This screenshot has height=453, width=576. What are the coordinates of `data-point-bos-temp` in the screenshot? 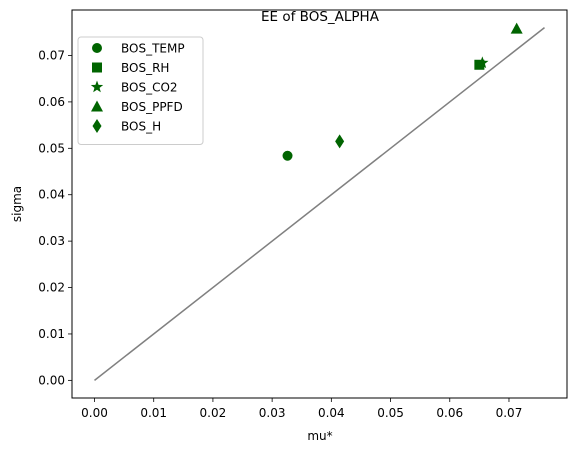 It's located at (287, 155).